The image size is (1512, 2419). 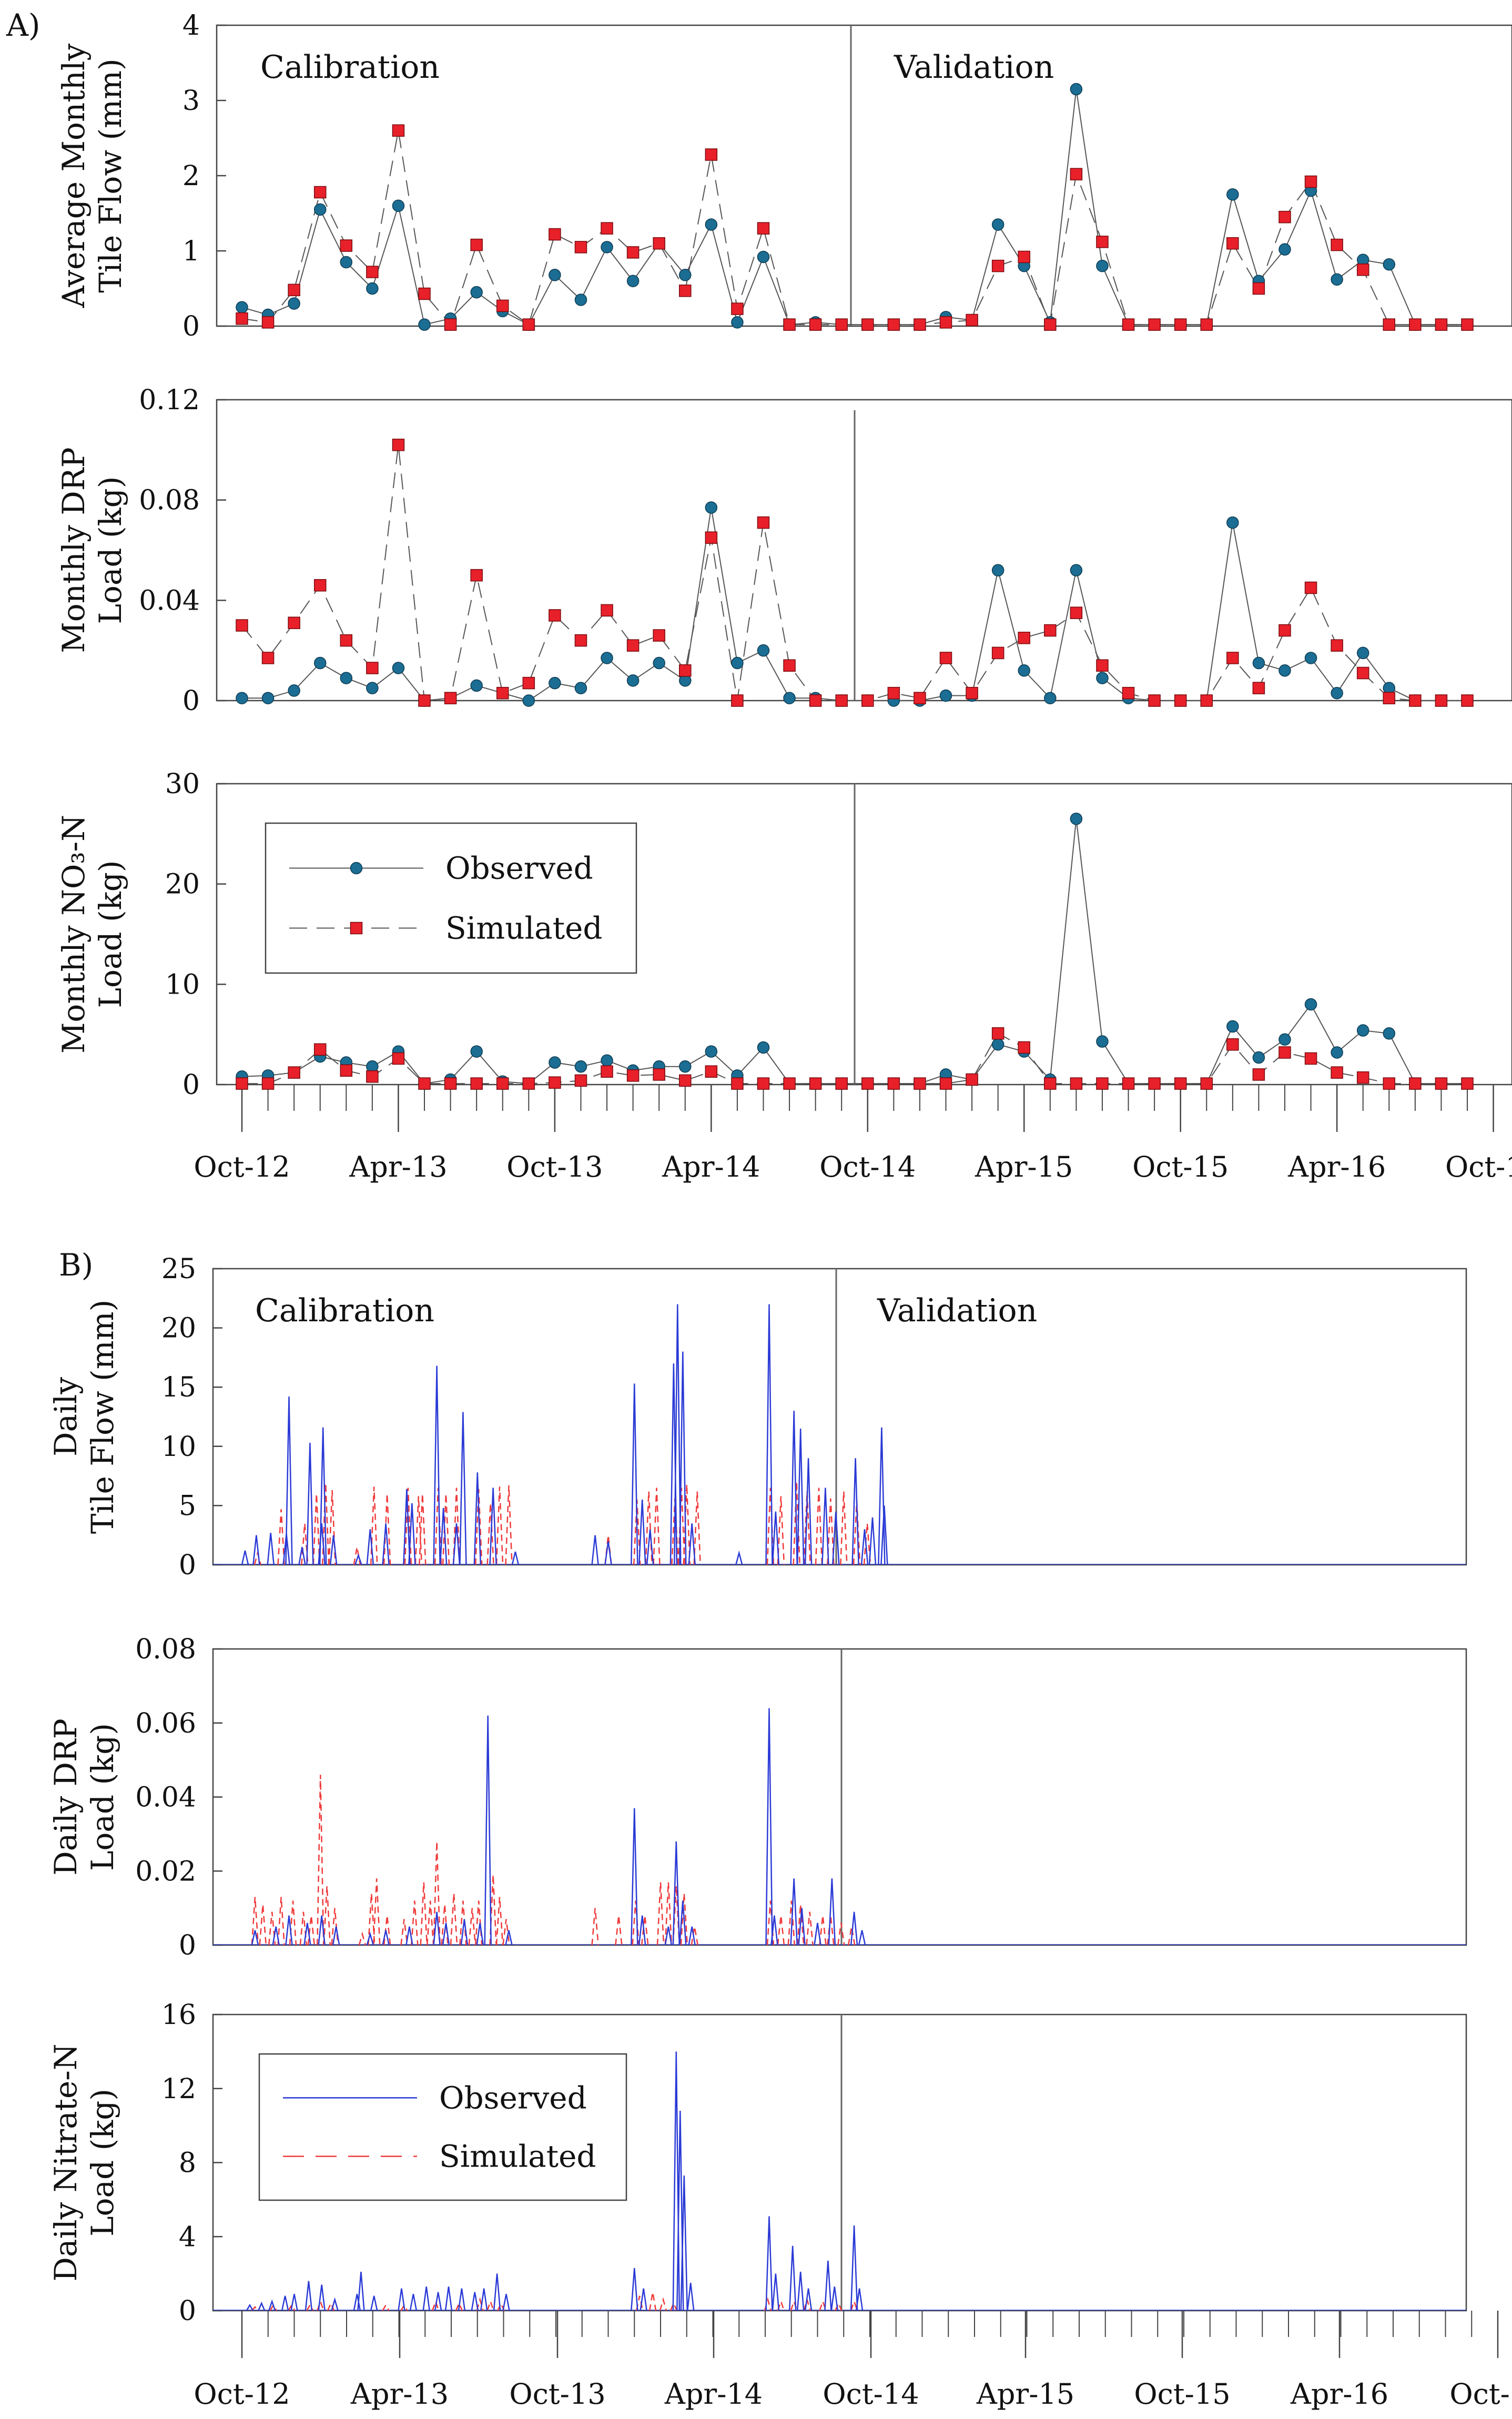 I want to click on y-tick-label: 0.06, so click(x=165, y=1723).